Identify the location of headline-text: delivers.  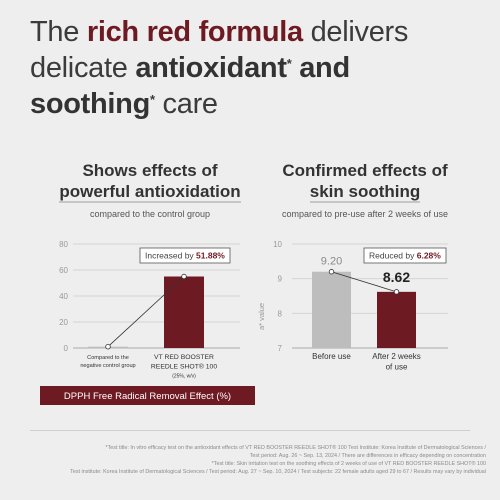
(355, 32).